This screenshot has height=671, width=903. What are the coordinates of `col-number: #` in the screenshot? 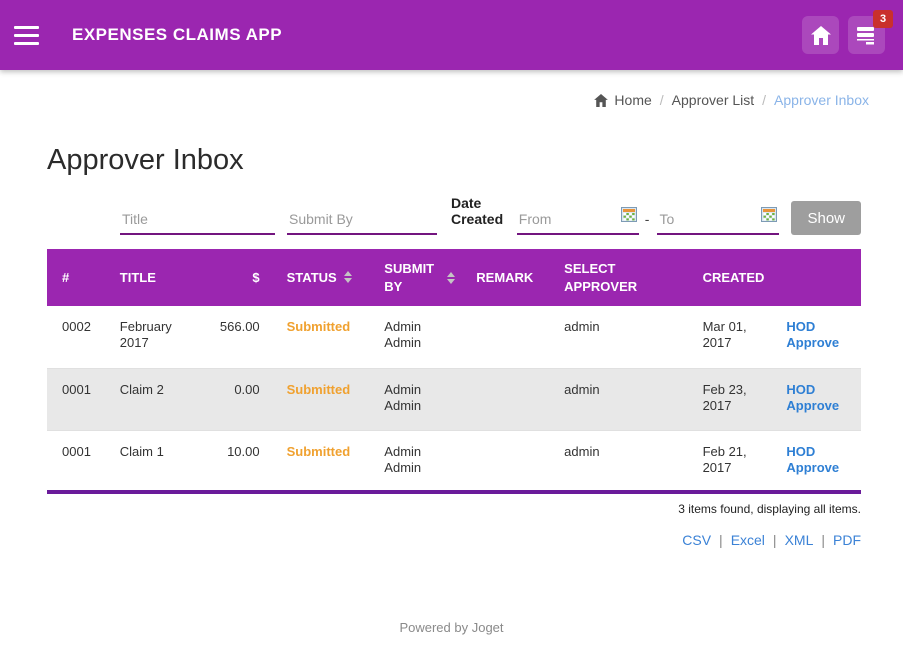 It's located at (76, 277).